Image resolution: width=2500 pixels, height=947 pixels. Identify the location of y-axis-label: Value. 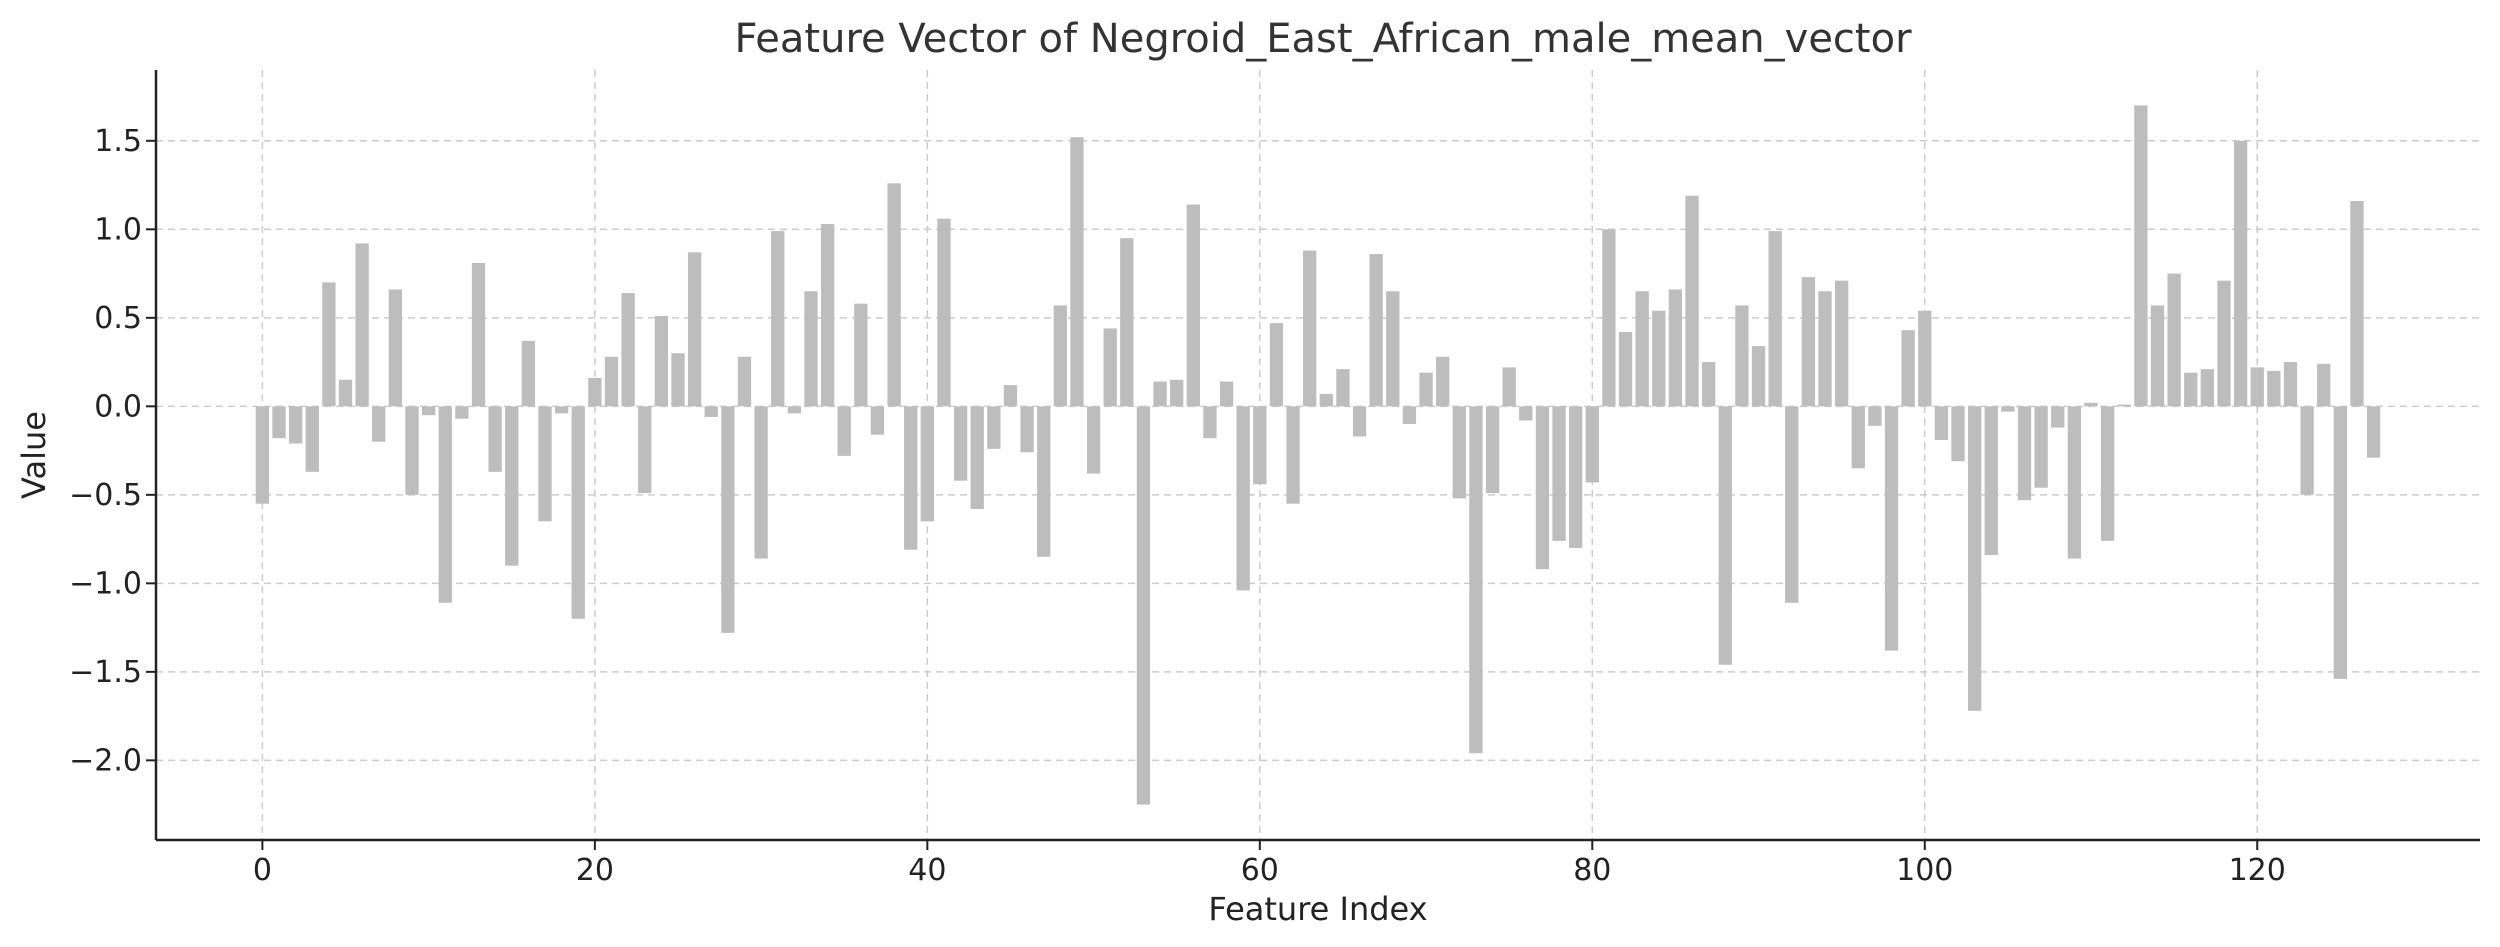
(34, 455).